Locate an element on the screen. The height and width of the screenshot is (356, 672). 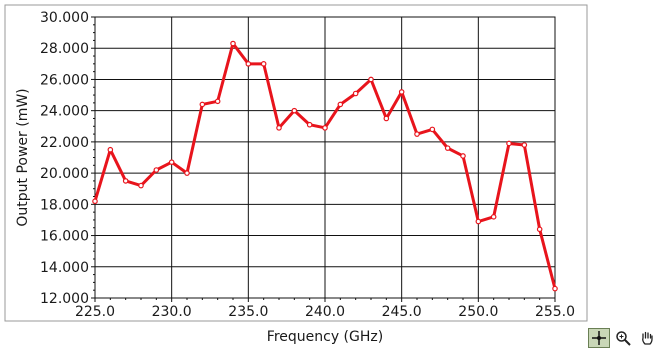
x-tick-label: 255.0 is located at coordinates (555, 312).